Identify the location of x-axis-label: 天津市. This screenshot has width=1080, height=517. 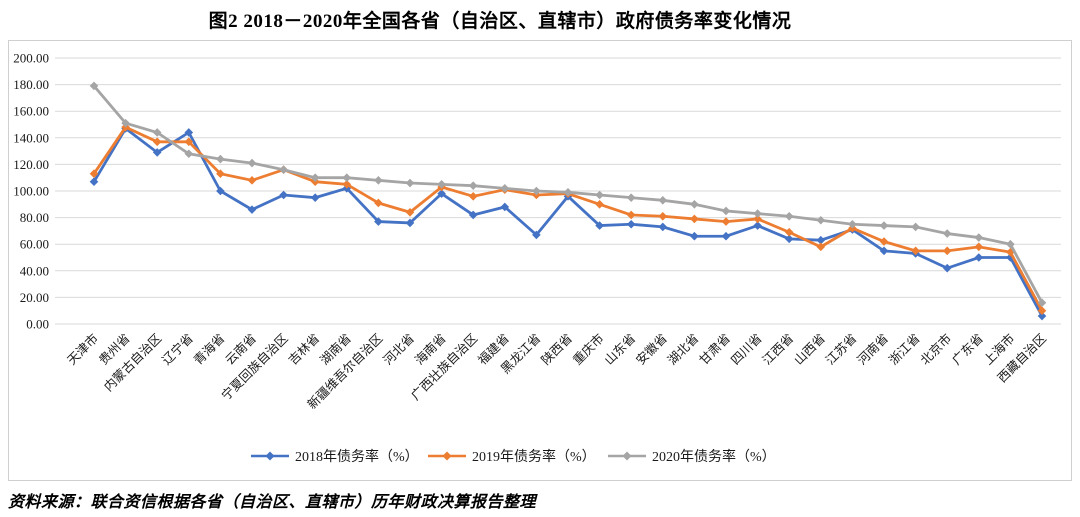
(82, 349).